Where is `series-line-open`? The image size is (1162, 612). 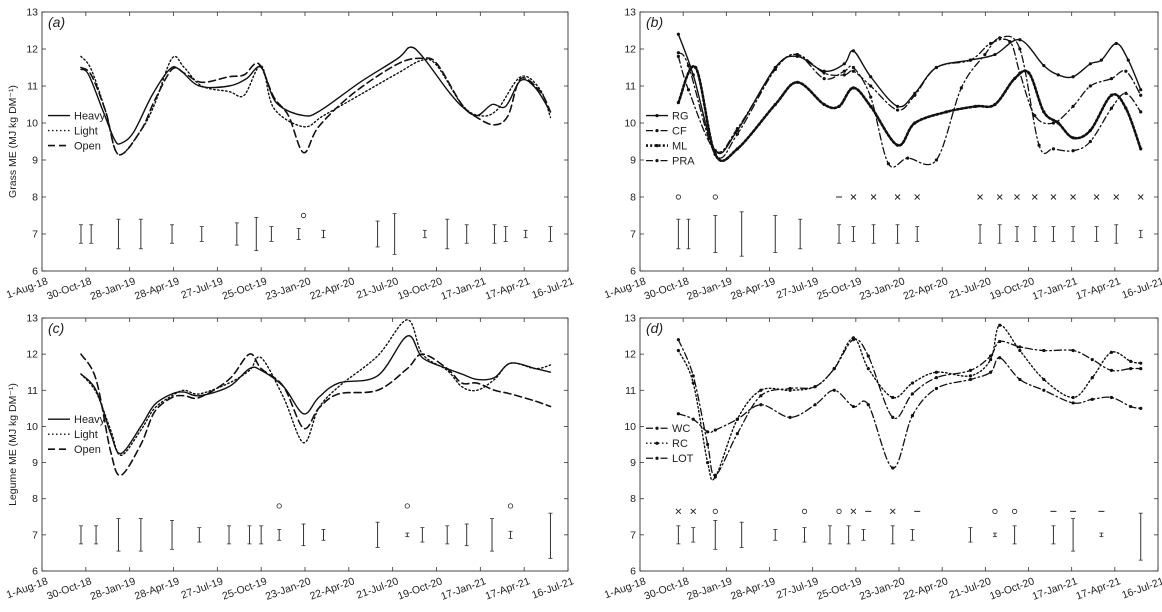
series-line-open is located at coordinates (316, 415).